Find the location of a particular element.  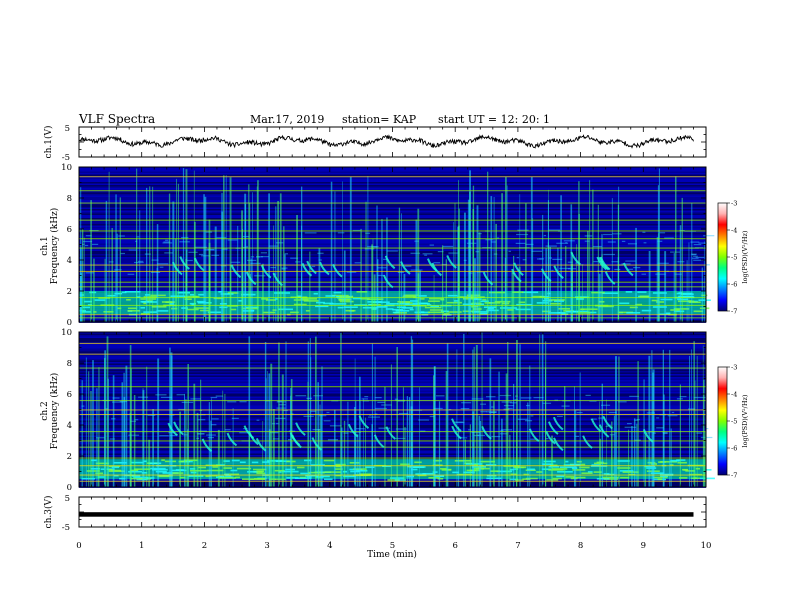

time-axis-label: Time (min) is located at coordinates (392, 554).